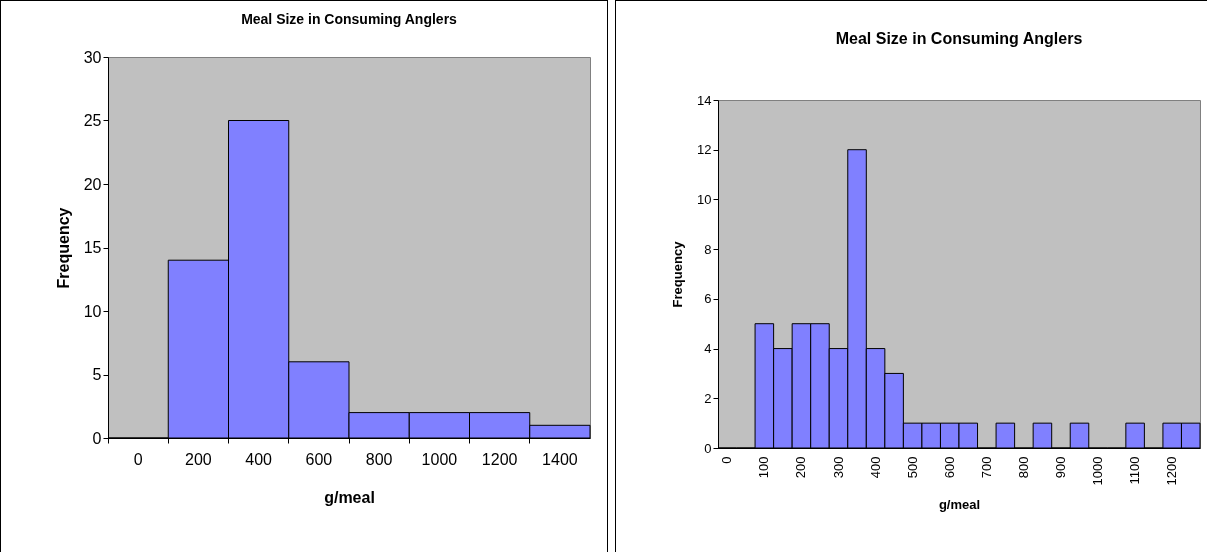 Image resolution: width=1207 pixels, height=554 pixels. What do you see at coordinates (912, 467) in the screenshot?
I see `x-tick-label: 500` at bounding box center [912, 467].